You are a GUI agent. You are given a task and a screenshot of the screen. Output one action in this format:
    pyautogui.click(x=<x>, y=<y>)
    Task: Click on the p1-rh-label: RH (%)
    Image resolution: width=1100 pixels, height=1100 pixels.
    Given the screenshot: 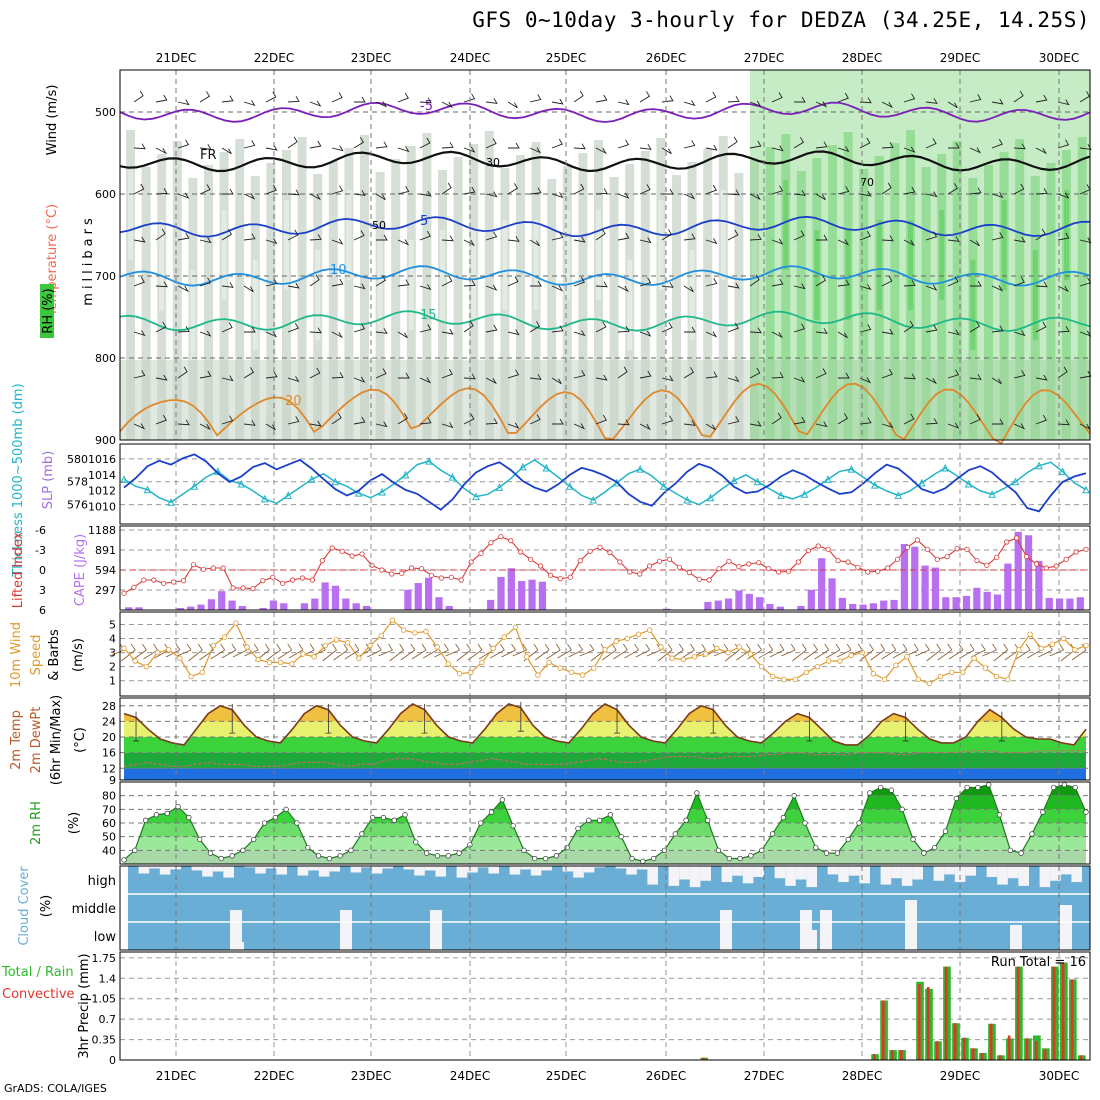 What is the action you would take?
    pyautogui.click(x=48, y=310)
    